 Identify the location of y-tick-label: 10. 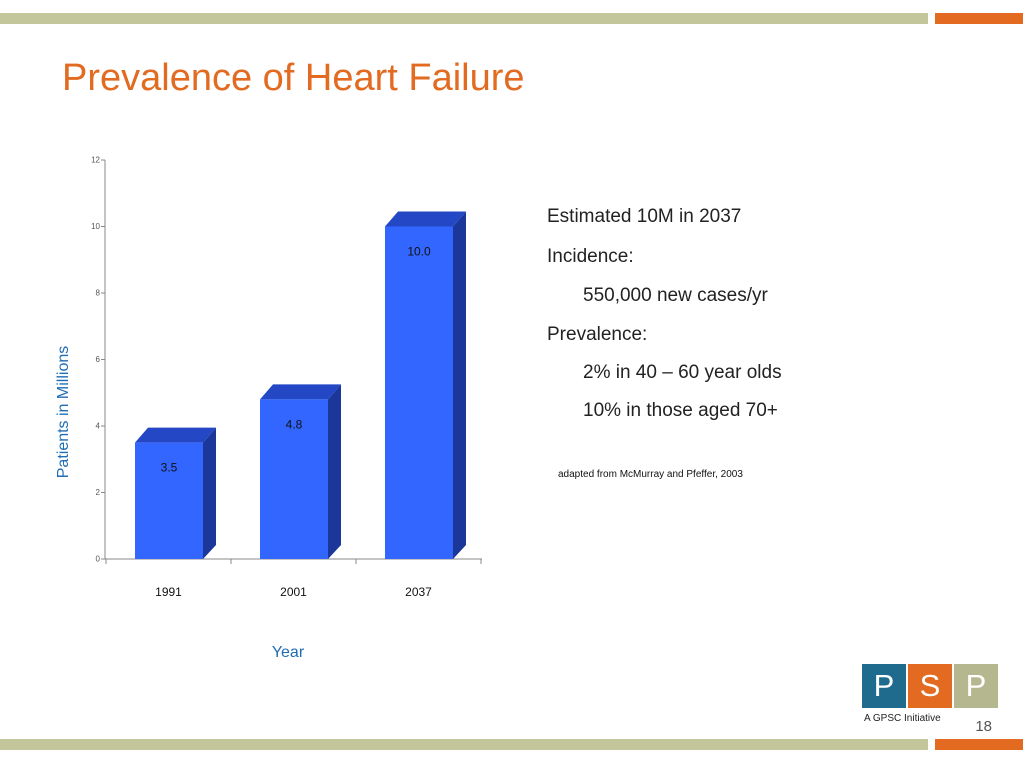
(95, 226).